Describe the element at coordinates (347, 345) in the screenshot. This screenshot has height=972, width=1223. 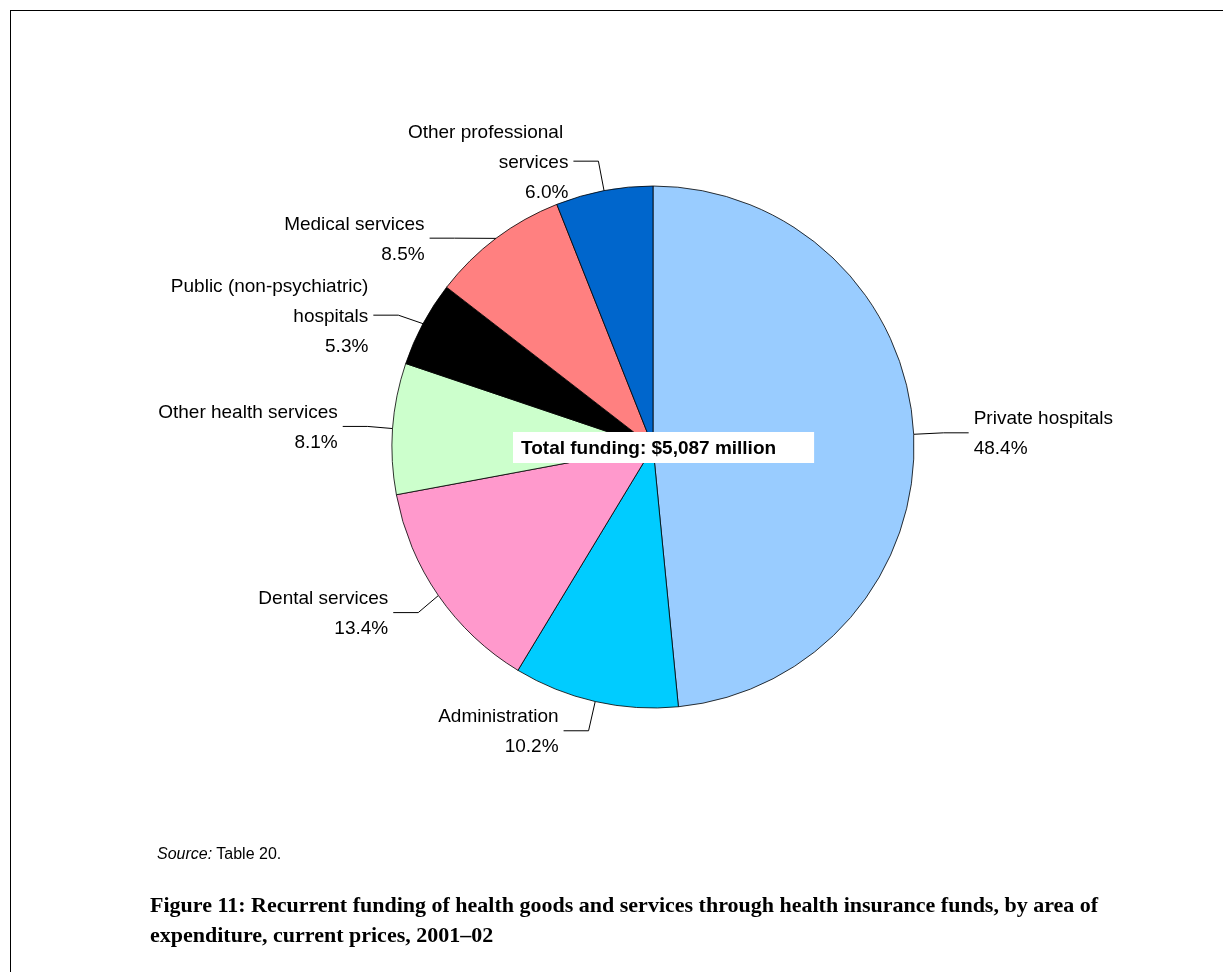
I see `data-label: 5.3%` at that location.